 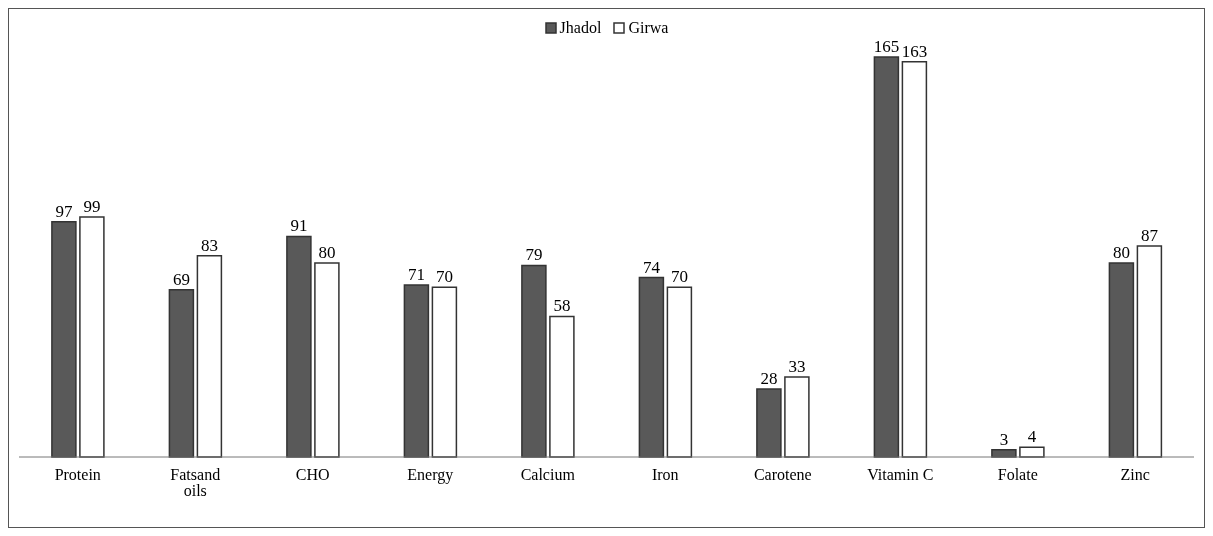 I want to click on data-label: 99, so click(x=92, y=206).